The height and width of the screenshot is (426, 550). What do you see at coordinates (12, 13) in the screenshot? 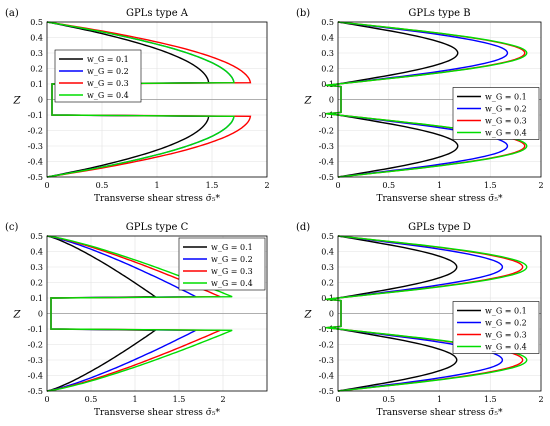
I see `panel-label: (a)` at bounding box center [12, 13].